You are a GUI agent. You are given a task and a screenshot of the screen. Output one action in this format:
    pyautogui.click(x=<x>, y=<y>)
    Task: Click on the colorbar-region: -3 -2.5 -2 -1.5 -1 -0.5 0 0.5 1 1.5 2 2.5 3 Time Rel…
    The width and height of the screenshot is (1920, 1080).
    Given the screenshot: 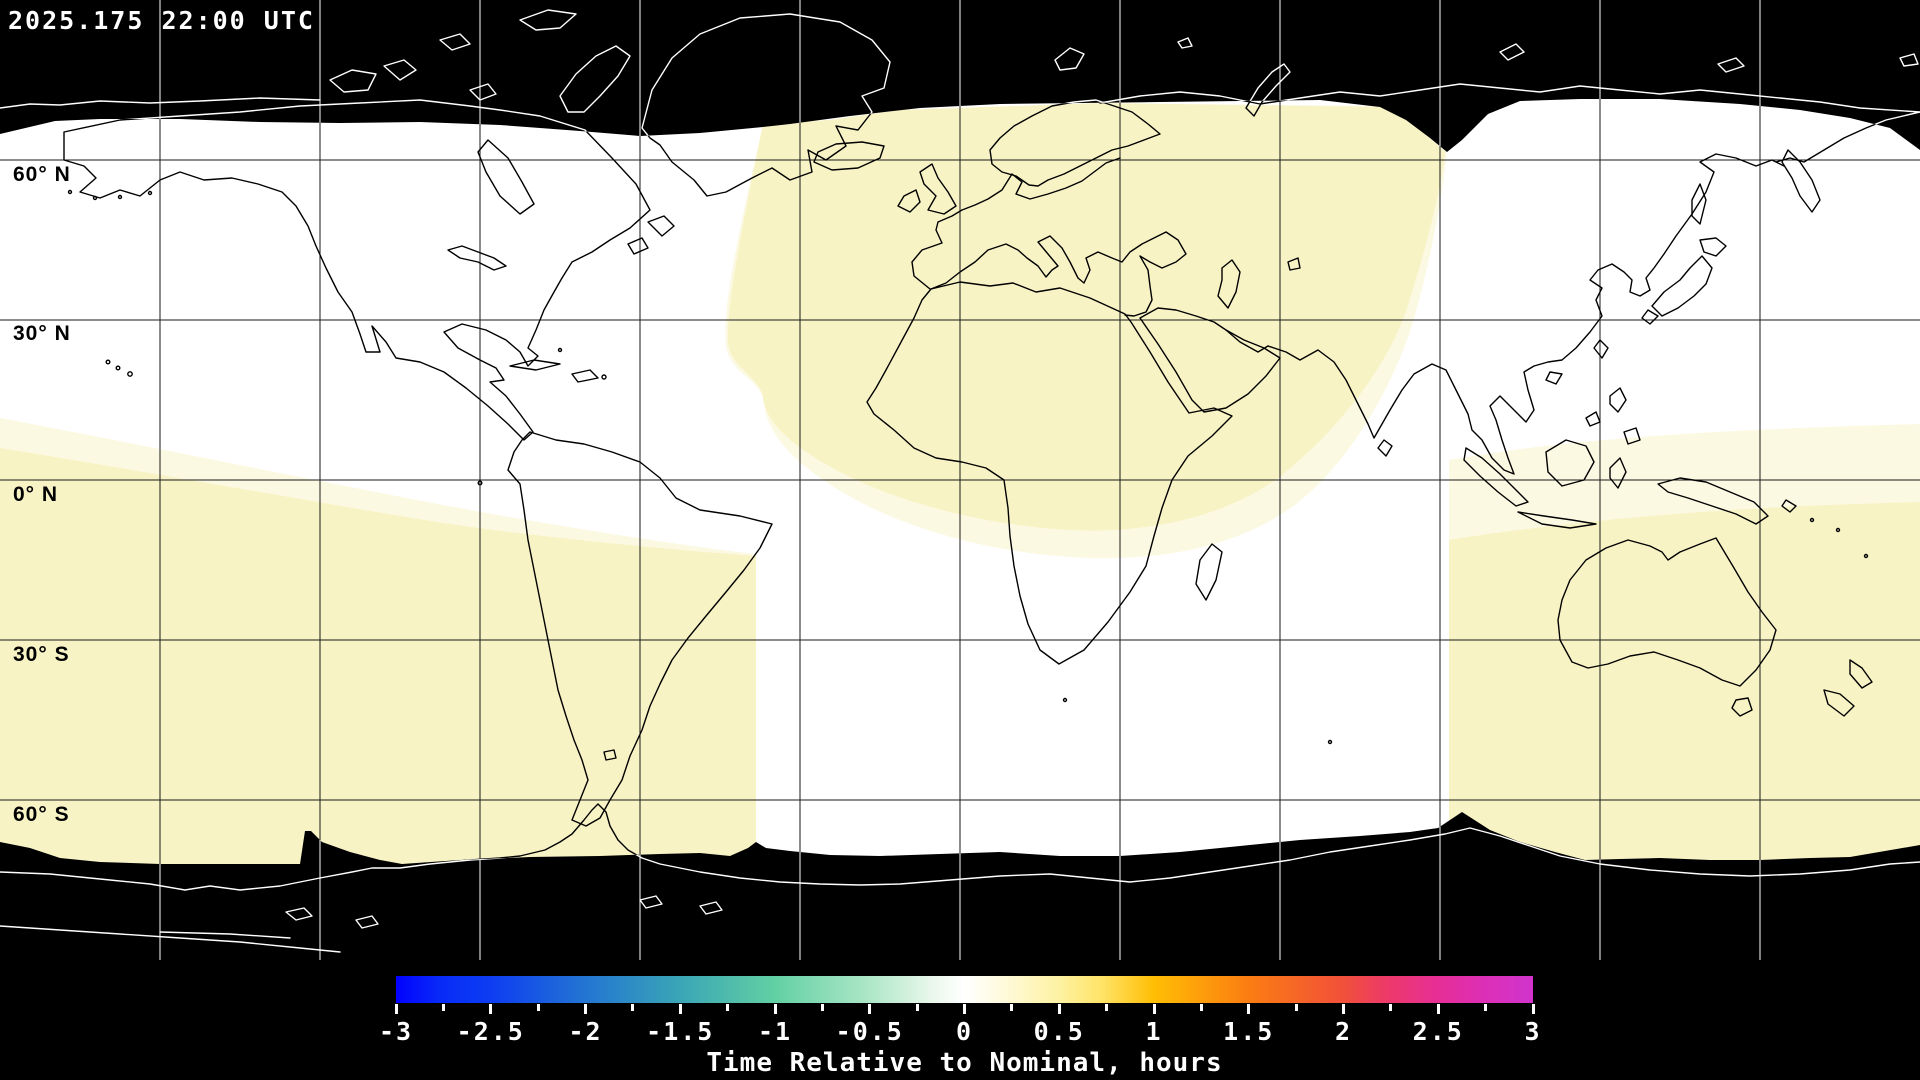 What is the action you would take?
    pyautogui.click(x=960, y=1020)
    